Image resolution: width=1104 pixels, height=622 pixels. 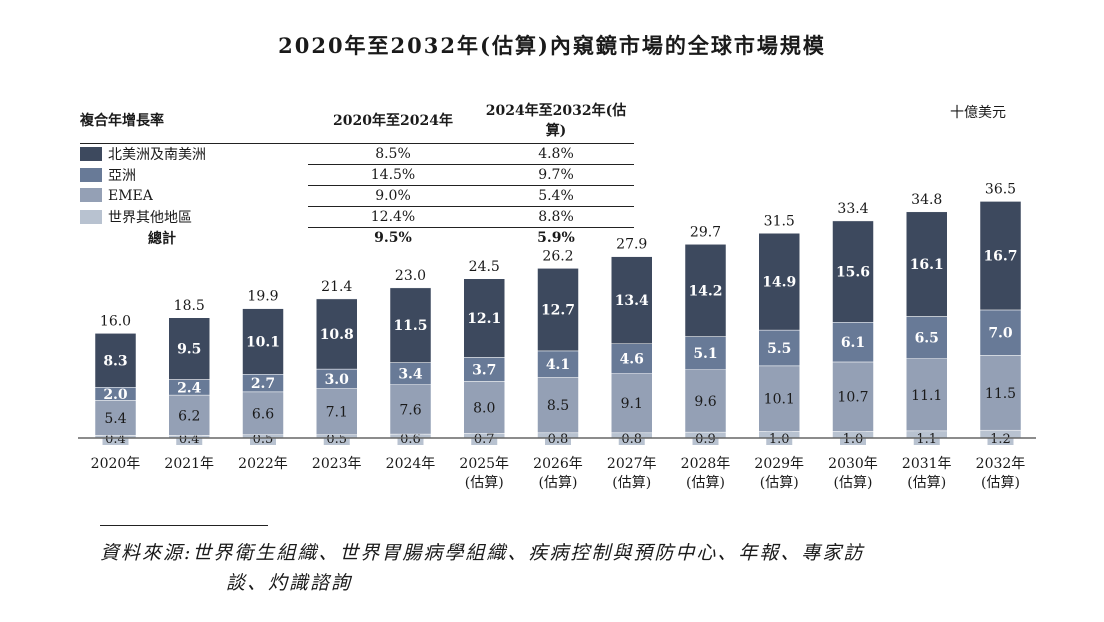 I want to click on value-label: 6.1, so click(x=853, y=343).